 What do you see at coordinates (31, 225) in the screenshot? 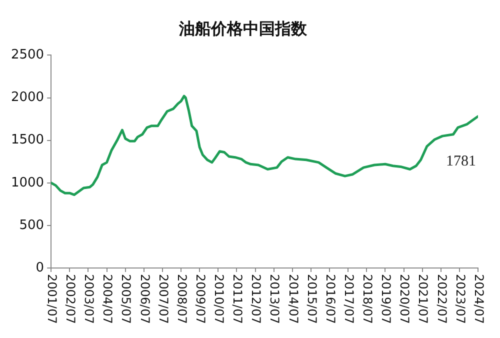
I see `y-tick-label: 500` at bounding box center [31, 225].